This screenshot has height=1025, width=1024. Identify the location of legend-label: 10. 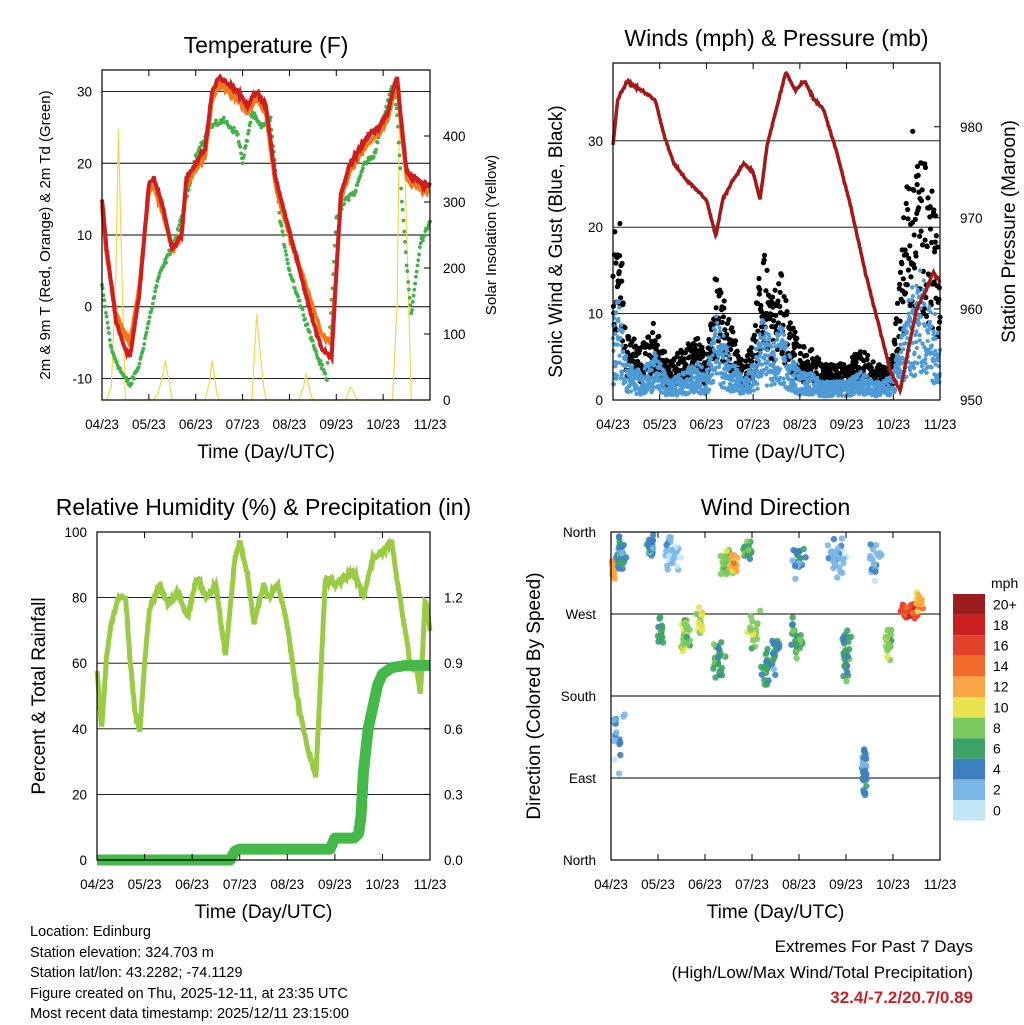
(1001, 707).